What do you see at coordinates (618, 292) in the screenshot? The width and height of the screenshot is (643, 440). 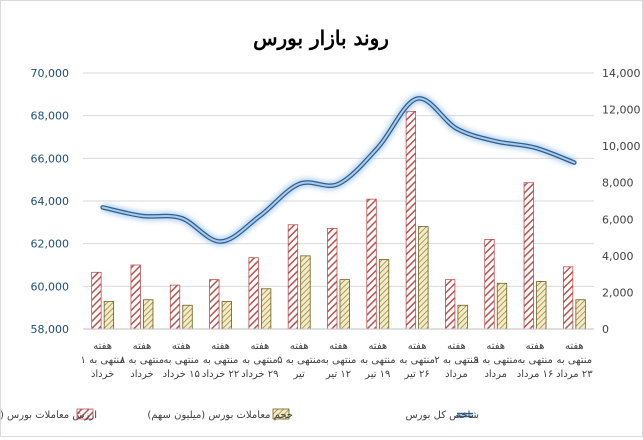 I see `right-axis-tick-label: 2,000` at bounding box center [618, 292].